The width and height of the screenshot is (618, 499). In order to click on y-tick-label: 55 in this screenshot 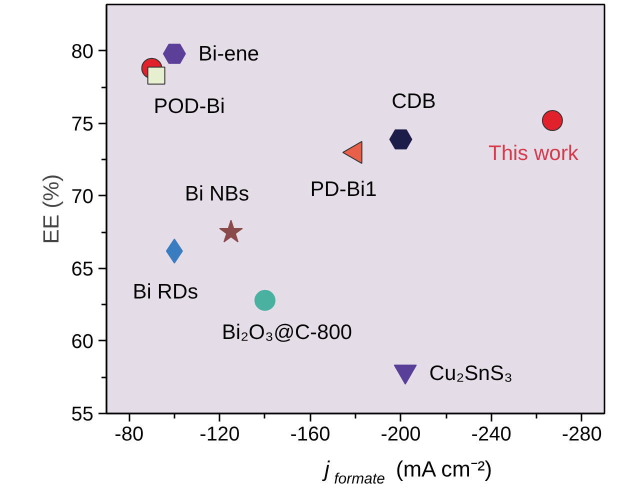, I will do `click(82, 415)`.